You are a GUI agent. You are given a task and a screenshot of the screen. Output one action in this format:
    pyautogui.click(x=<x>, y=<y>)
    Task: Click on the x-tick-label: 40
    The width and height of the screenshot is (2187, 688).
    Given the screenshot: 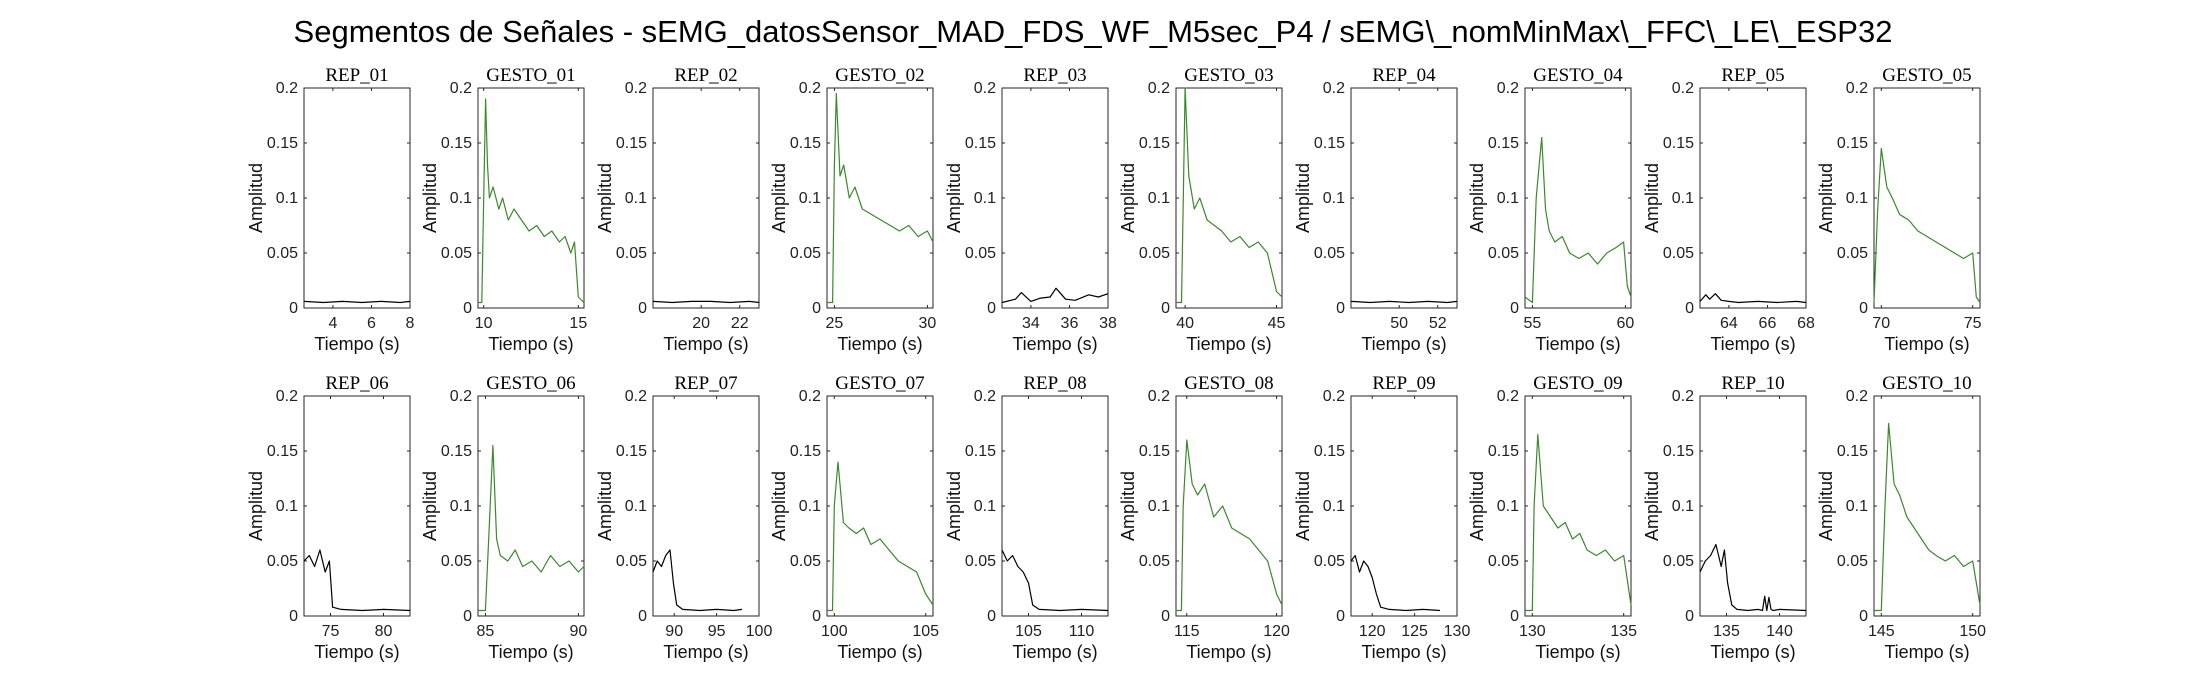 What is the action you would take?
    pyautogui.click(x=1185, y=323)
    